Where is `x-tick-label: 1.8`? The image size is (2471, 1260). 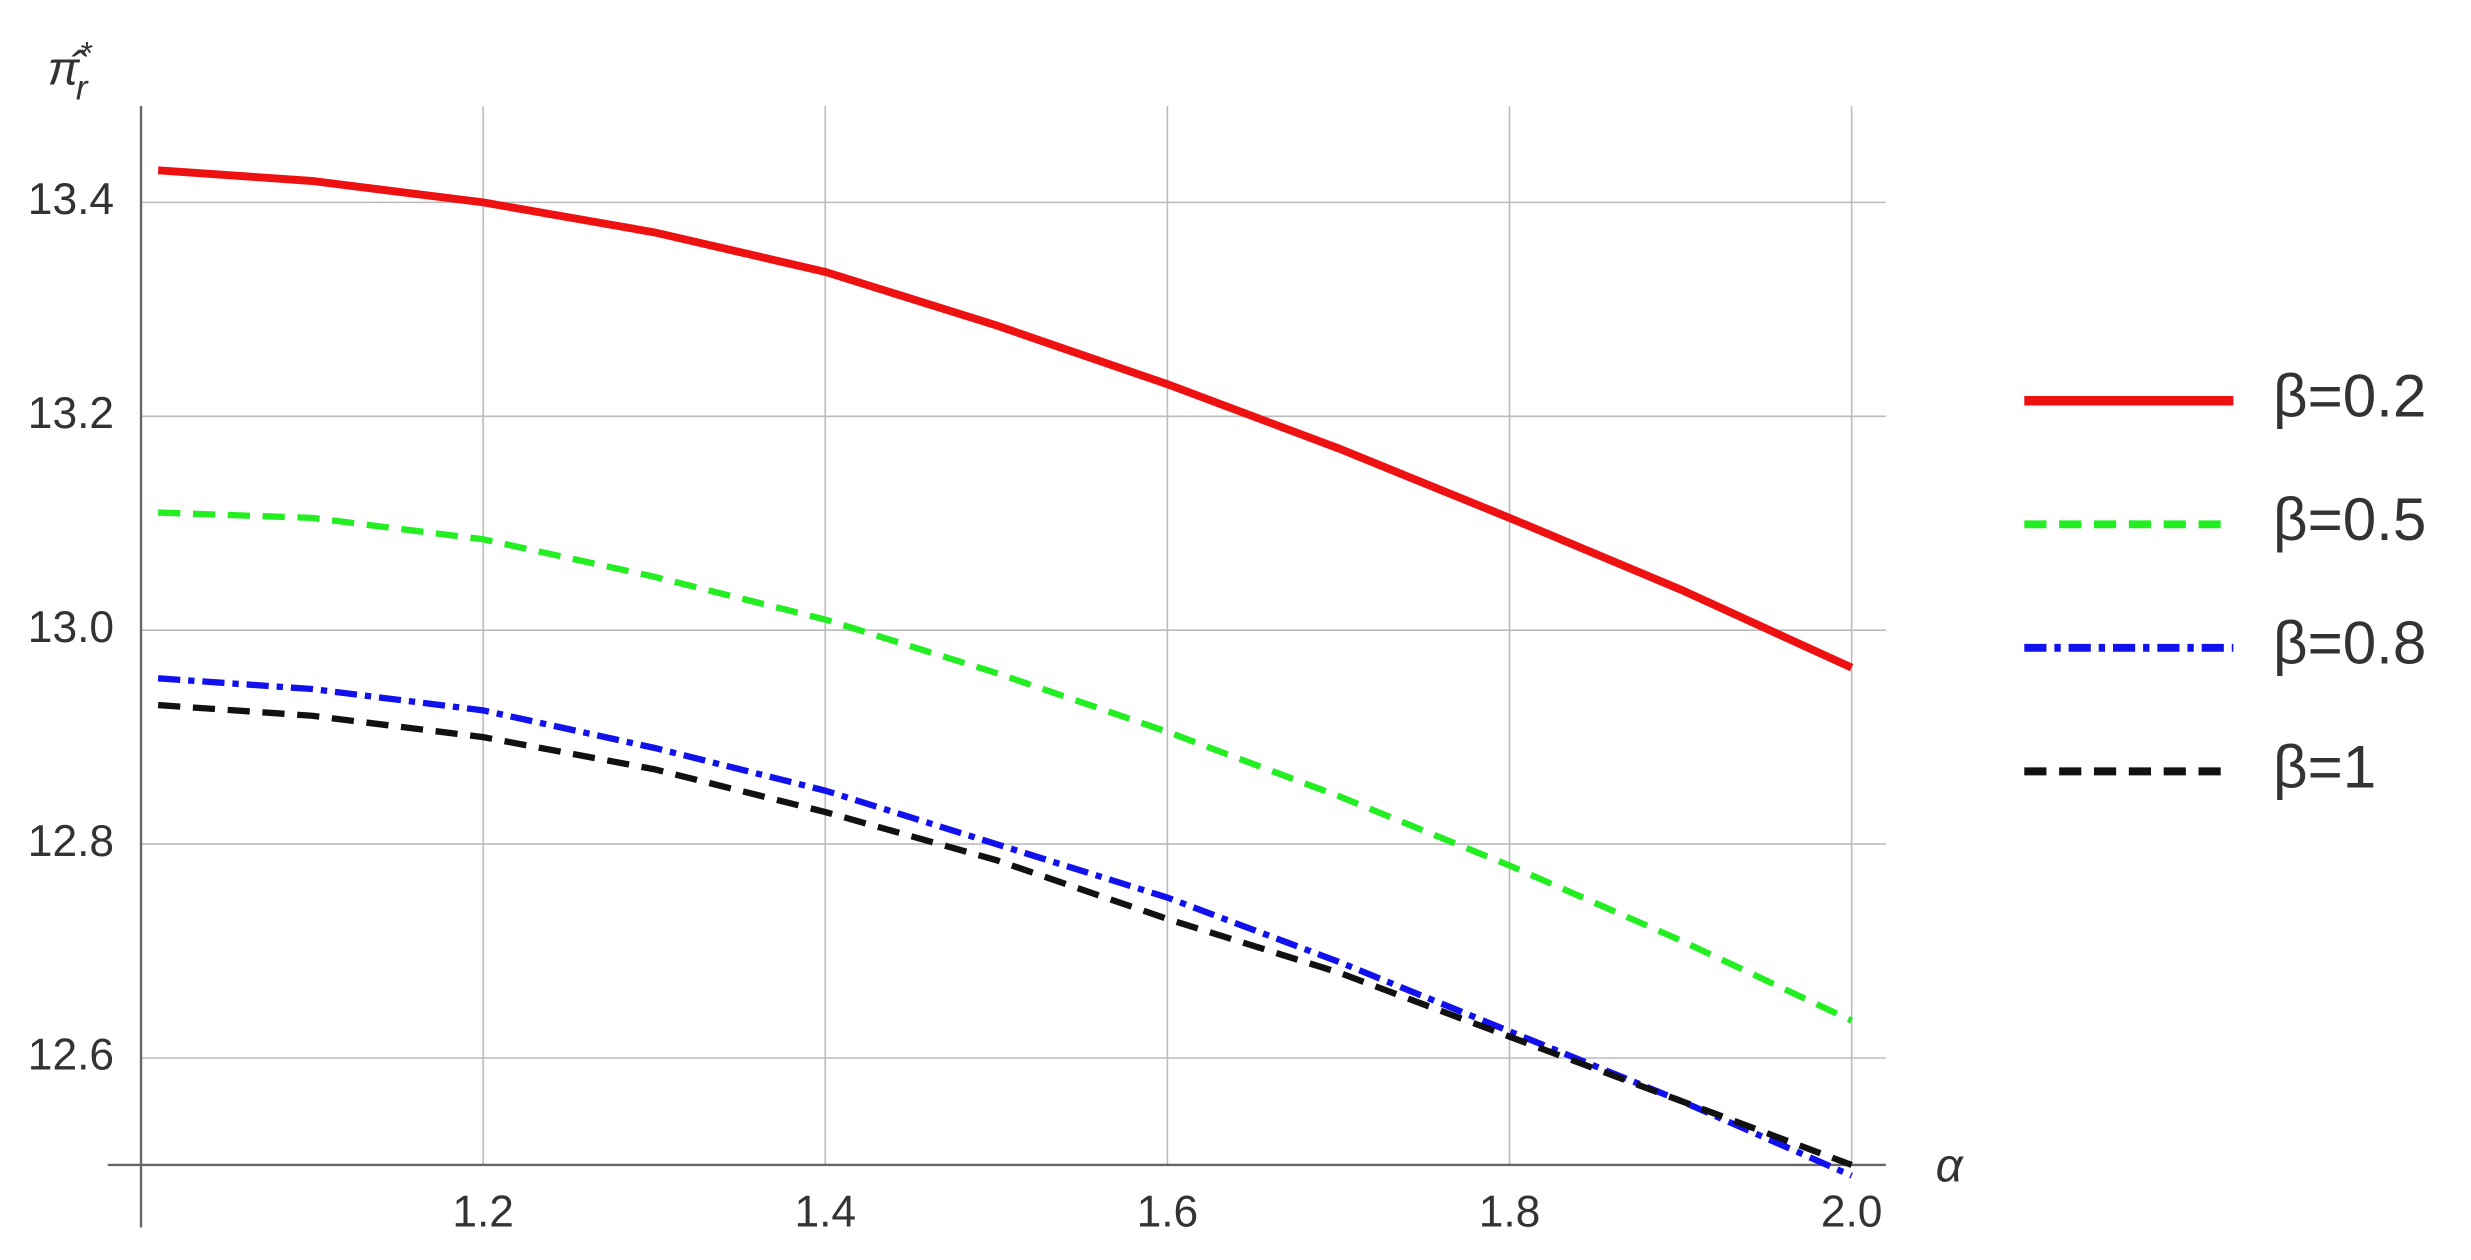
x-tick-label: 1.8 is located at coordinates (1510, 1212).